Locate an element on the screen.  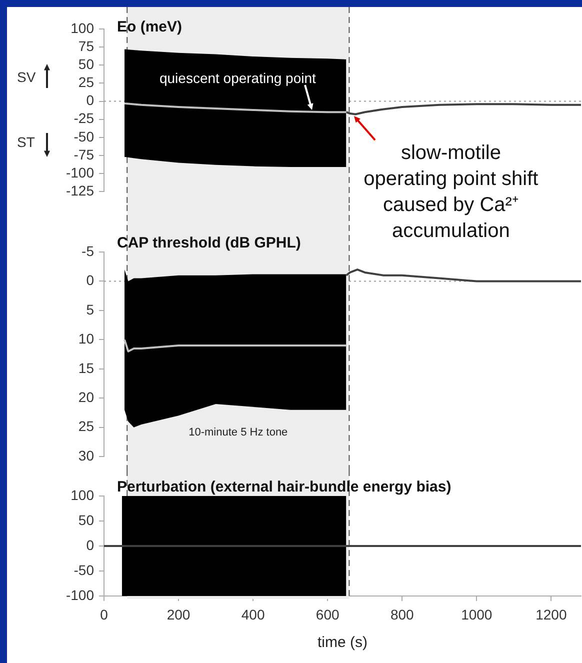
y-tick-label: 5 is located at coordinates (90, 309).